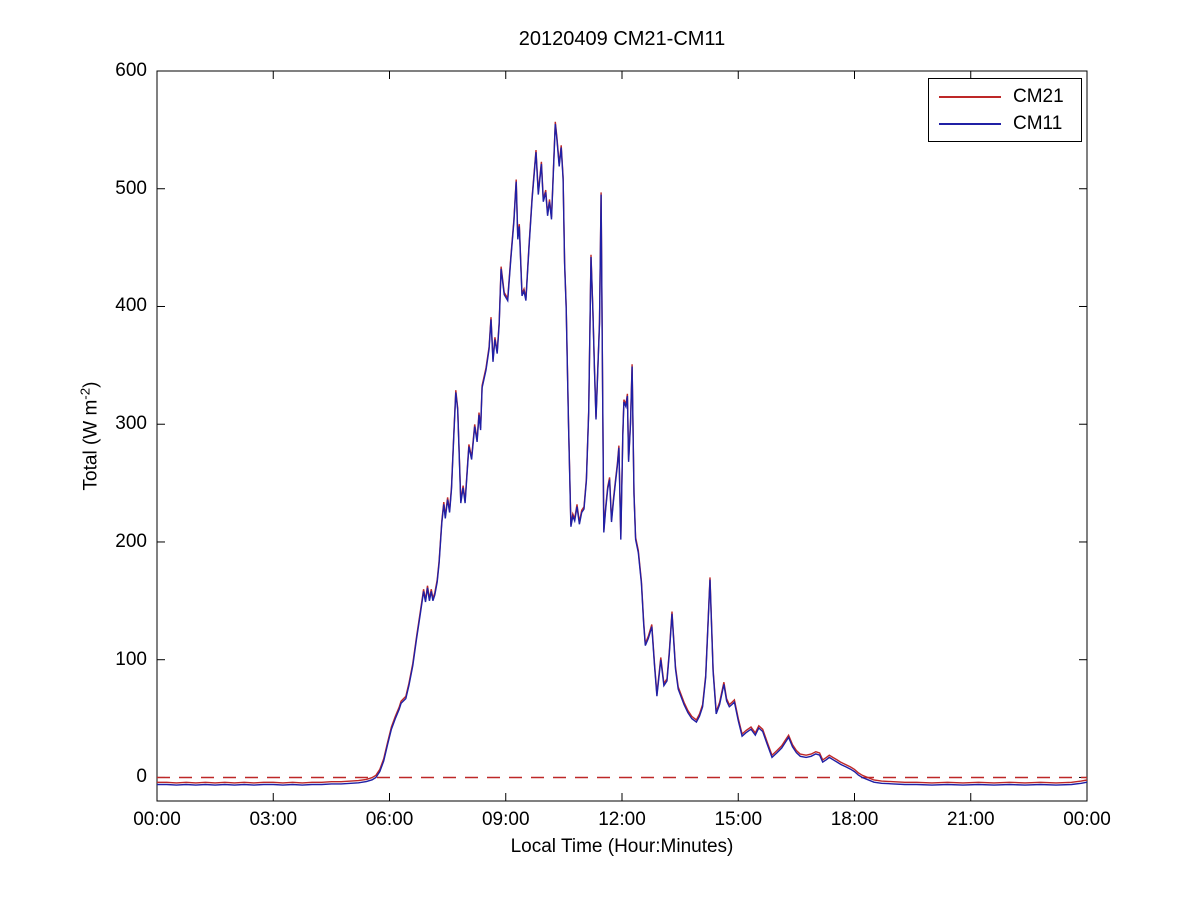  Describe the element at coordinates (970, 819) in the screenshot. I see `x-tick-label: 21:00` at that location.